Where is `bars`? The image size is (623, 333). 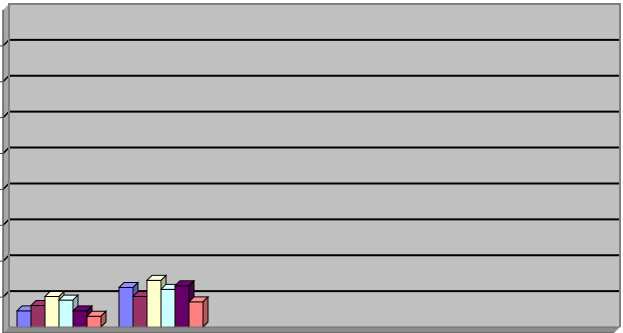
bars is located at coordinates (112, 301).